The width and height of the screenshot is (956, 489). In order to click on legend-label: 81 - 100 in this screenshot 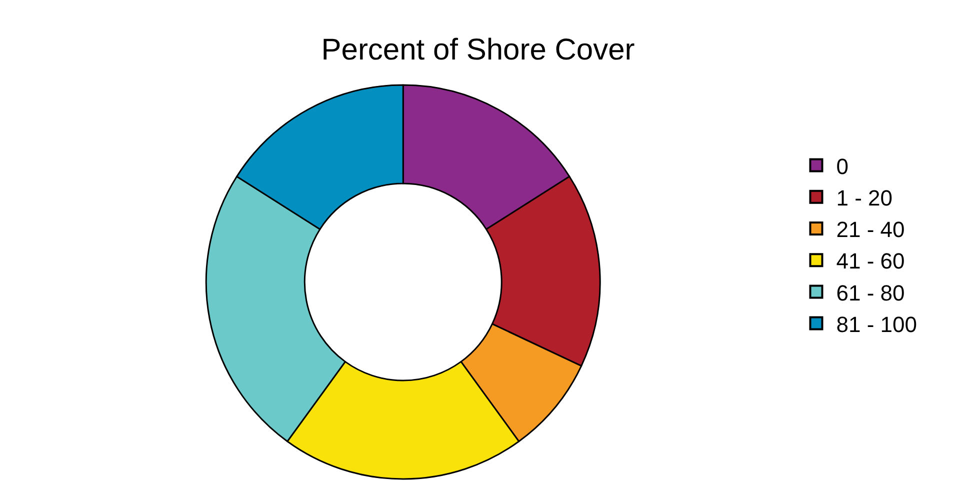, I will do `click(876, 324)`.